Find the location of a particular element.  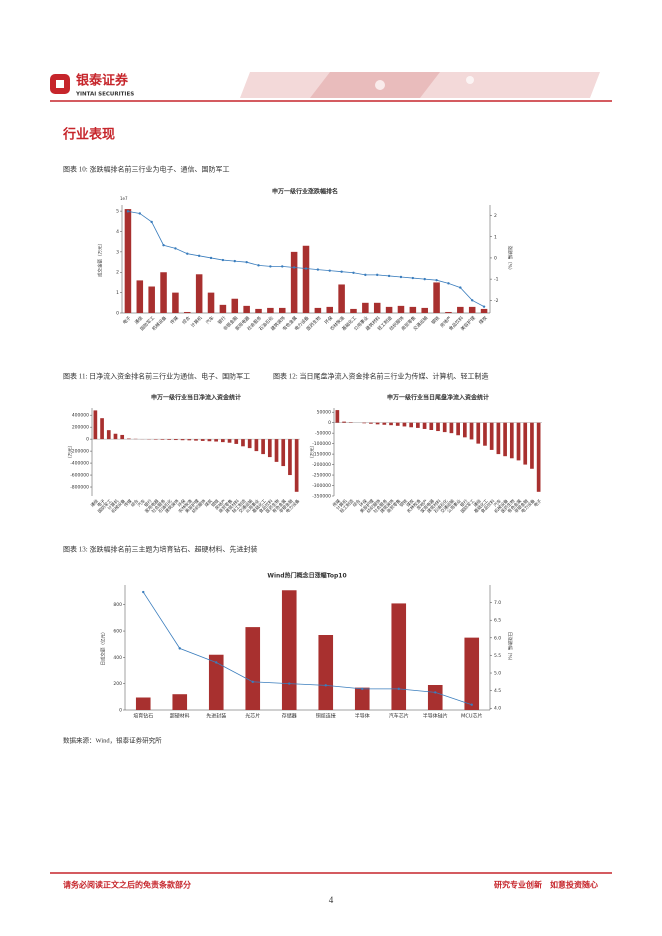

y-axis-label: 日成交额（亿元） is located at coordinates (103, 648).